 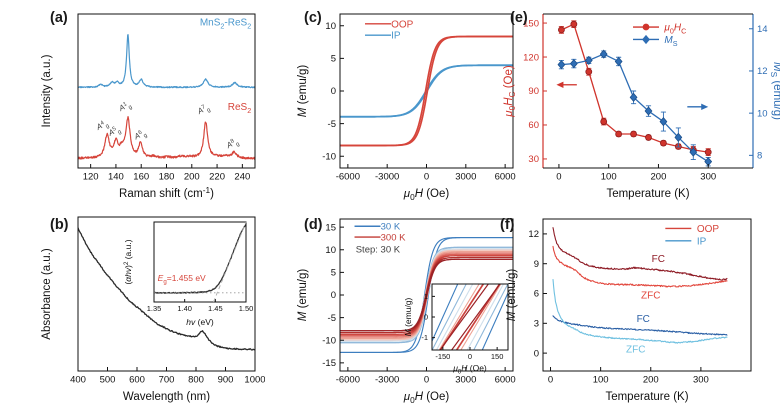 I want to click on annotation-text: Step: 30 K, so click(x=378, y=249).